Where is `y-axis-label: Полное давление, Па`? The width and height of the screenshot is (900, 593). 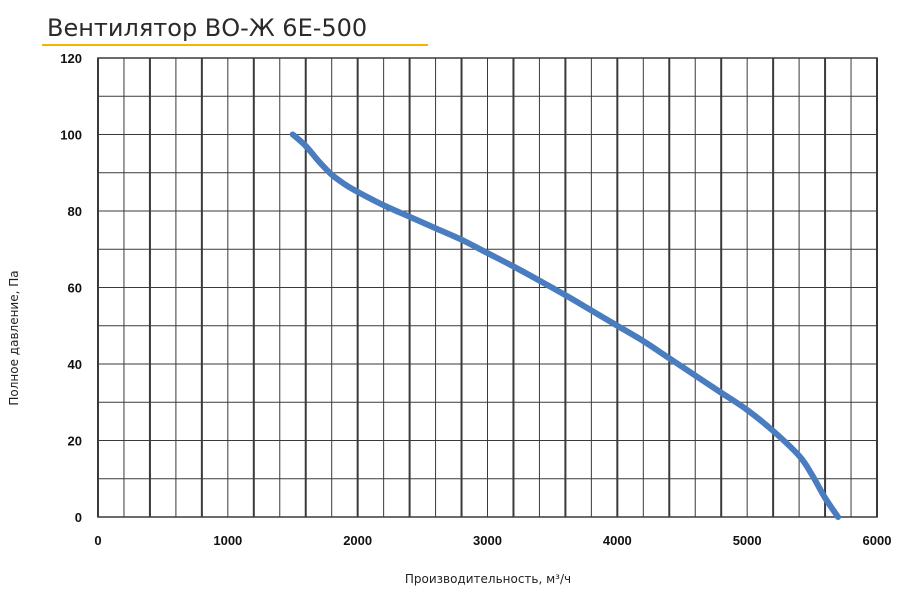 y-axis-label: Полное давление, Па is located at coordinates (14, 337).